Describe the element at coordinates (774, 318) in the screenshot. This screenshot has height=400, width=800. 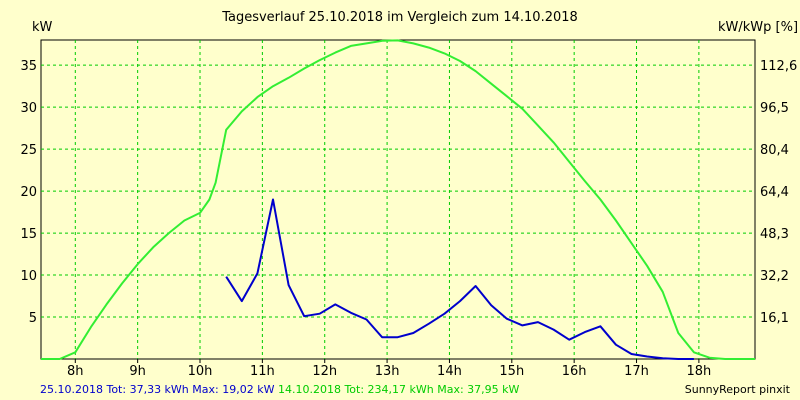
I see `y-tick-label-right: 16,1` at that location.